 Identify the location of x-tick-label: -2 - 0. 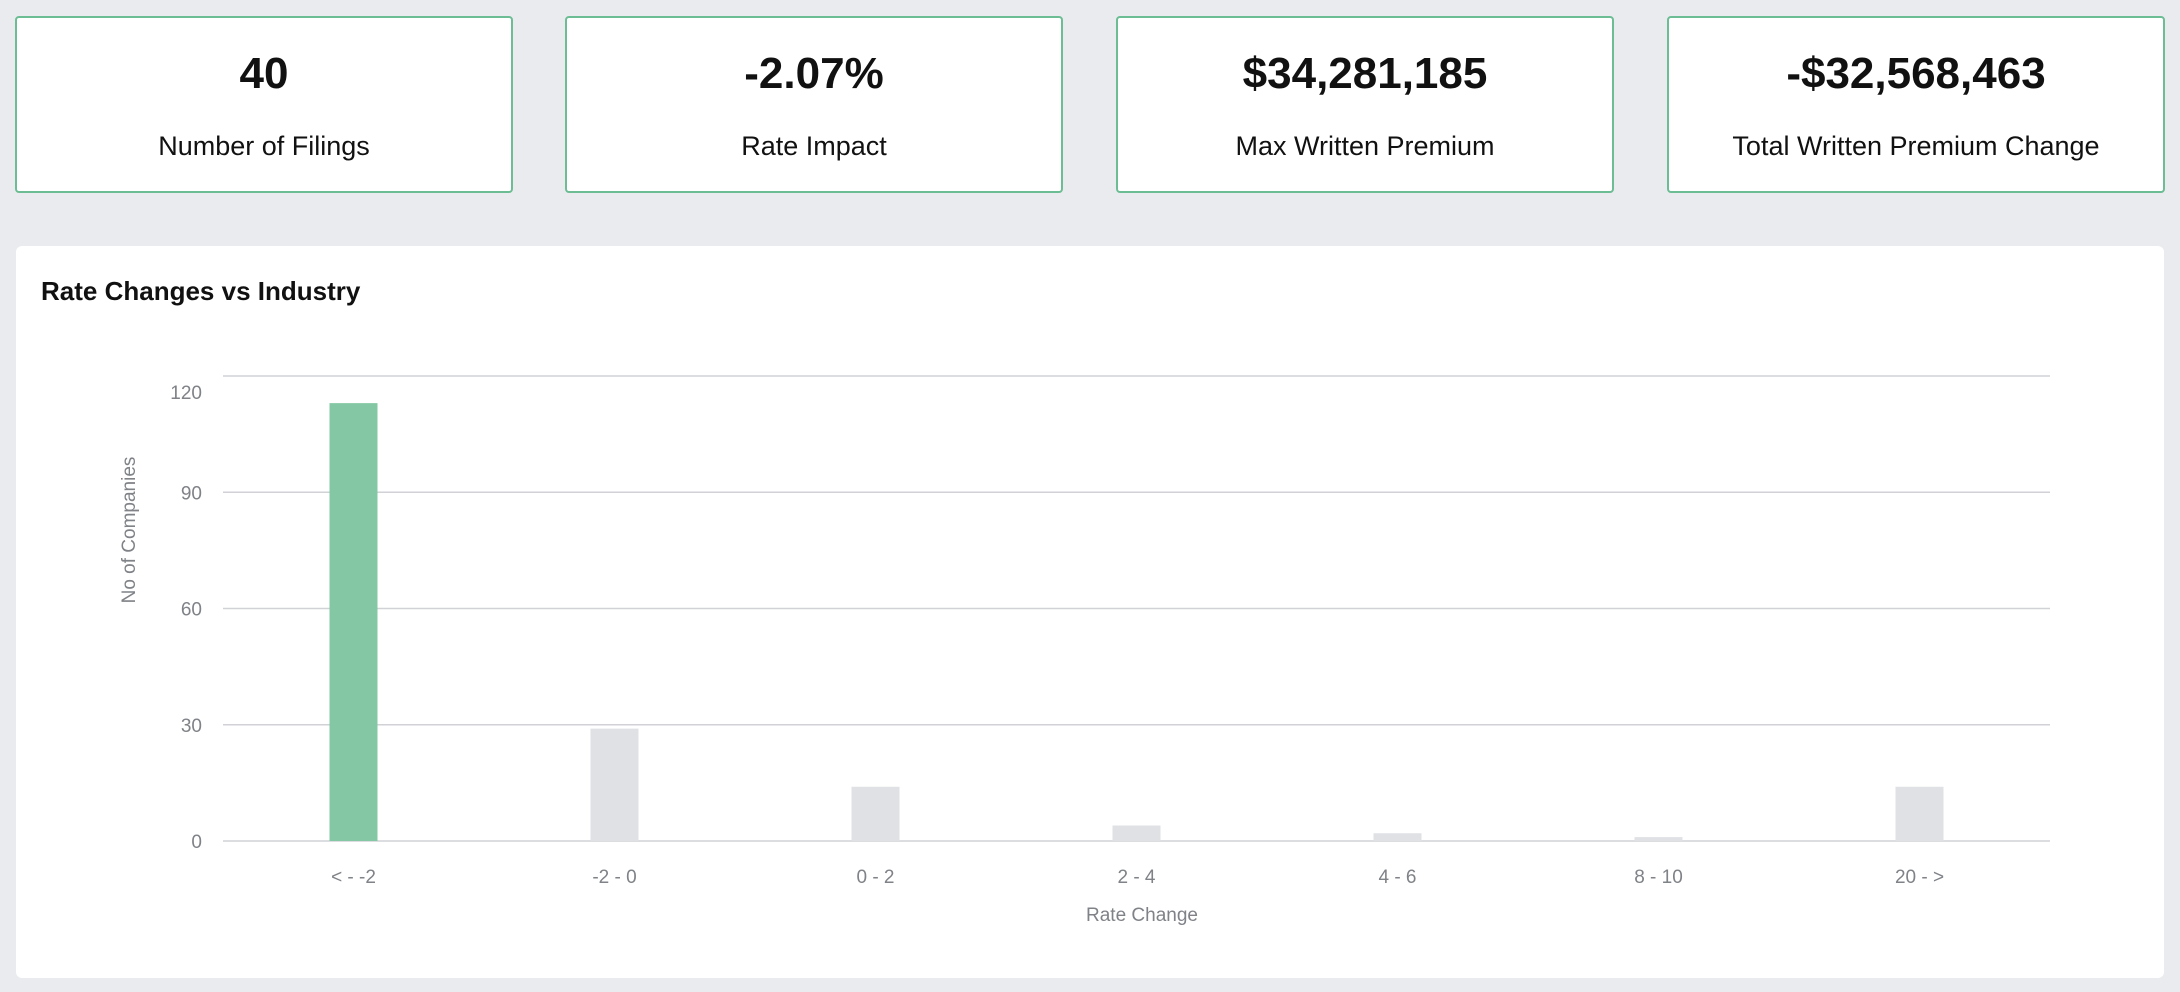
(614, 877).